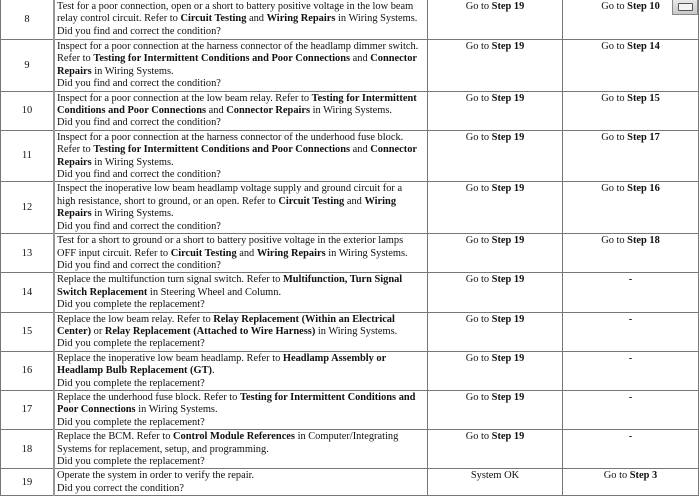  I want to click on no-result: Go to Step 17, so click(630, 156).